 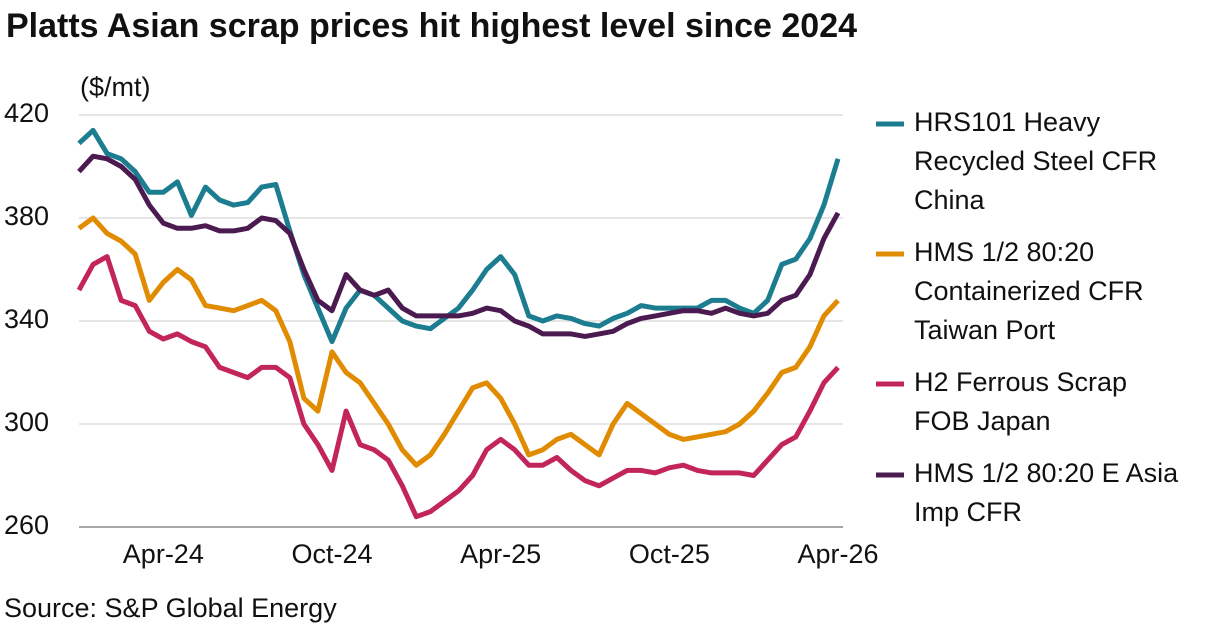 I want to click on y-tick-label: 340, so click(x=26, y=319).